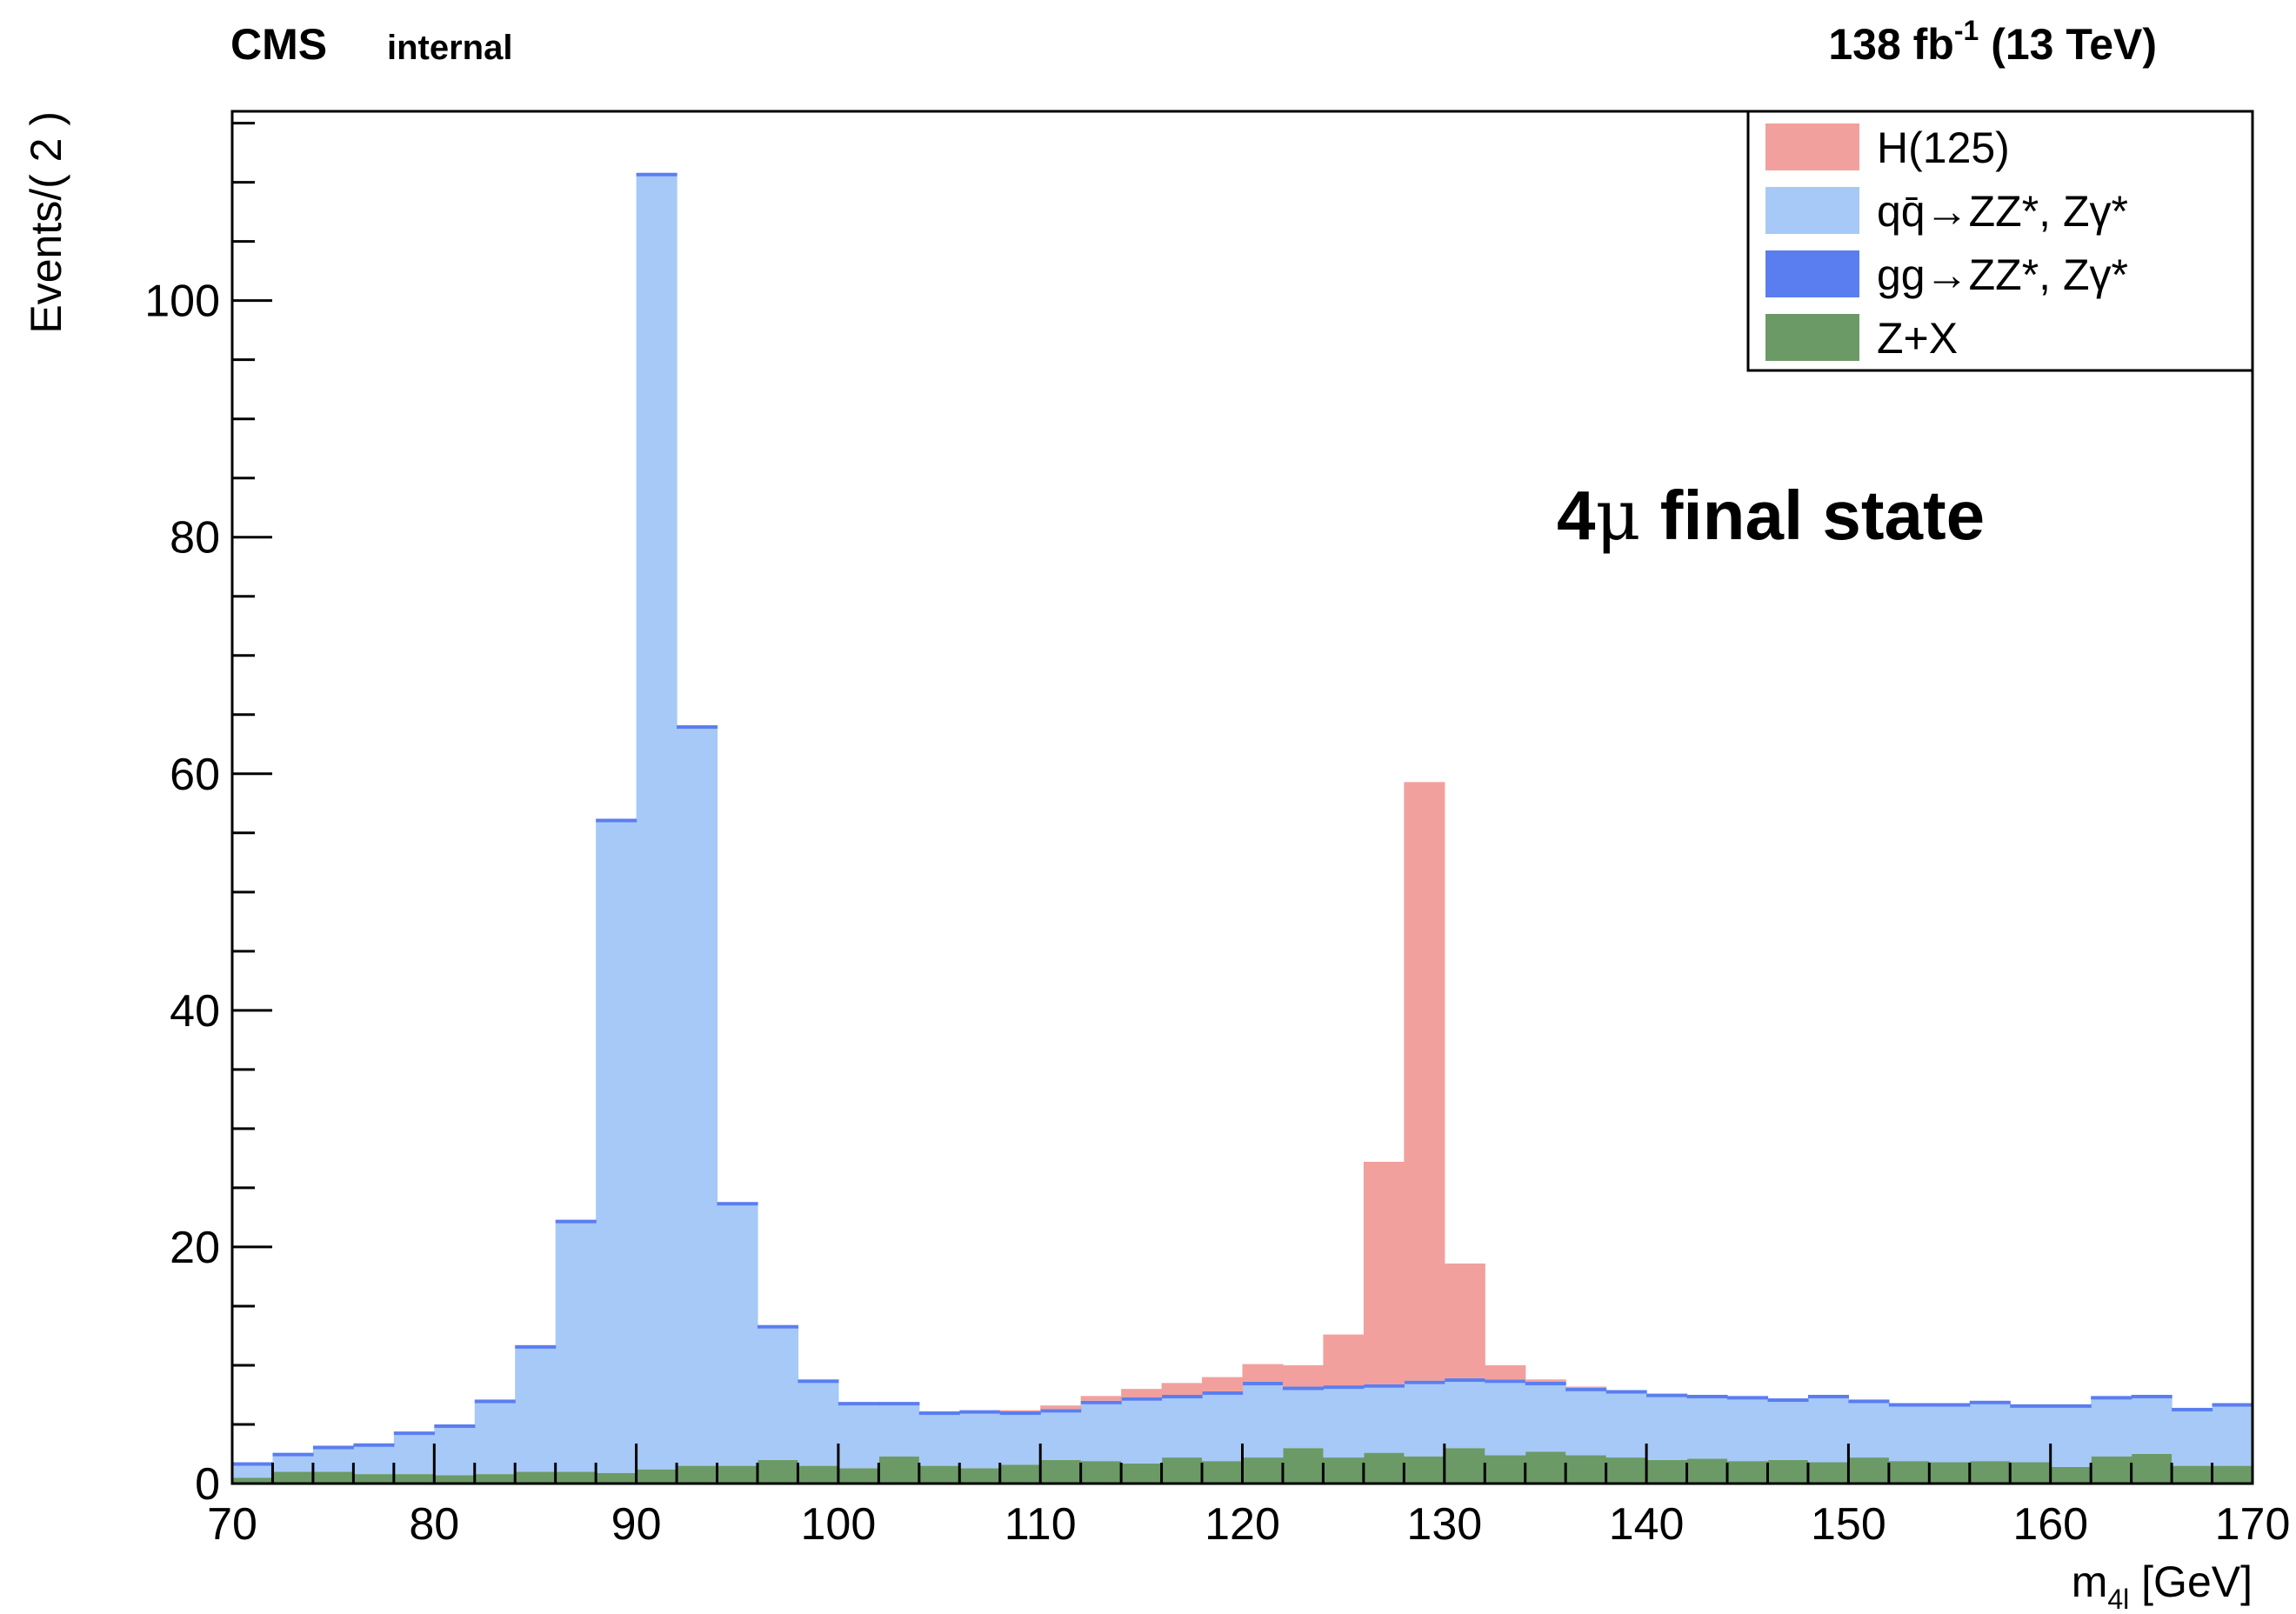 Image resolution: width=2296 pixels, height=1614 pixels. Describe the element at coordinates (1248, 1497) in the screenshot. I see `x-axis-ticks: 70 80 90 100 110 120 130 140 150 160 170` at that location.